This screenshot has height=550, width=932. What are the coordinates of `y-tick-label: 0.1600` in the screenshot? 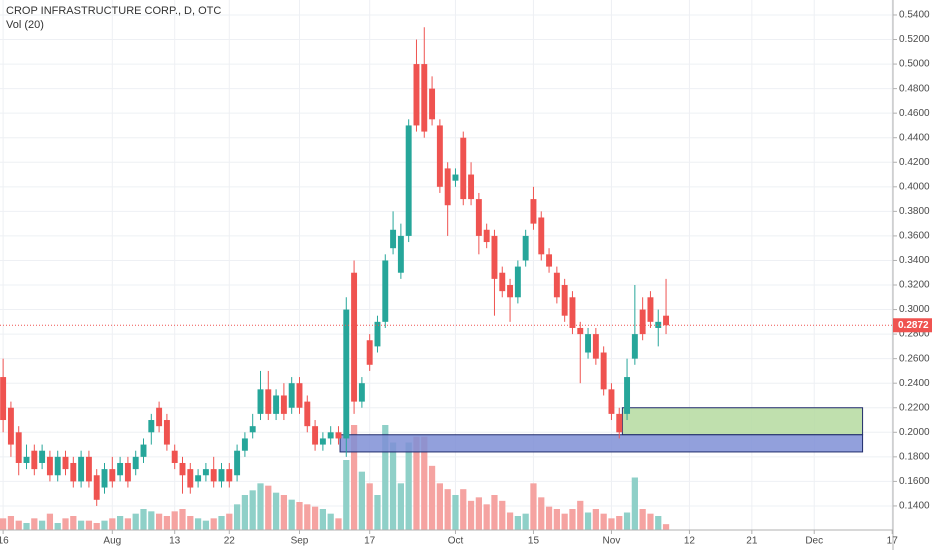 It's located at (914, 481).